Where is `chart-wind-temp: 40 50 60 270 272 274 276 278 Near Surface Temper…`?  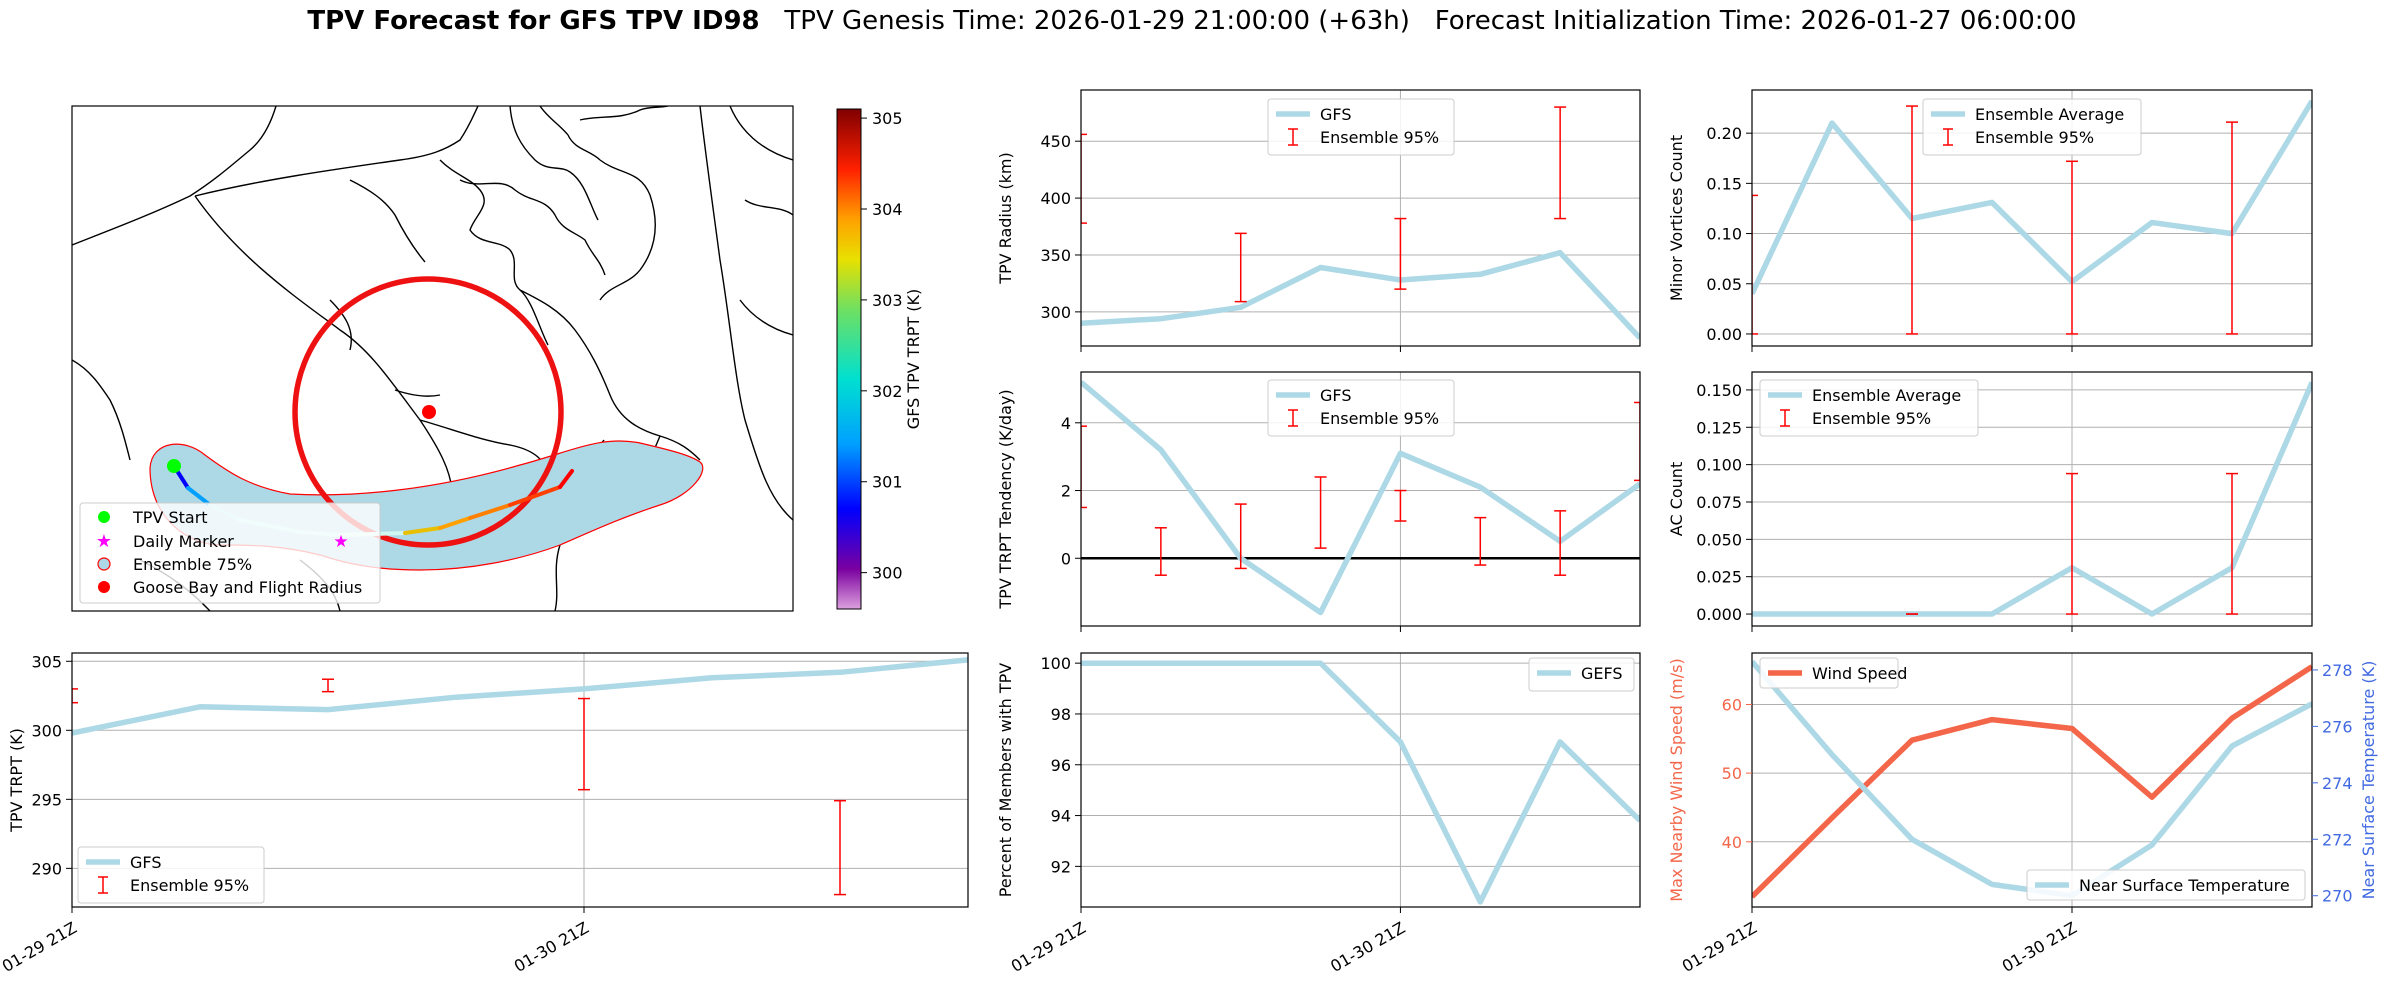
chart-wind-temp: 40 50 60 270 272 274 276 278 Near Surface Temper… is located at coordinates (2022, 814).